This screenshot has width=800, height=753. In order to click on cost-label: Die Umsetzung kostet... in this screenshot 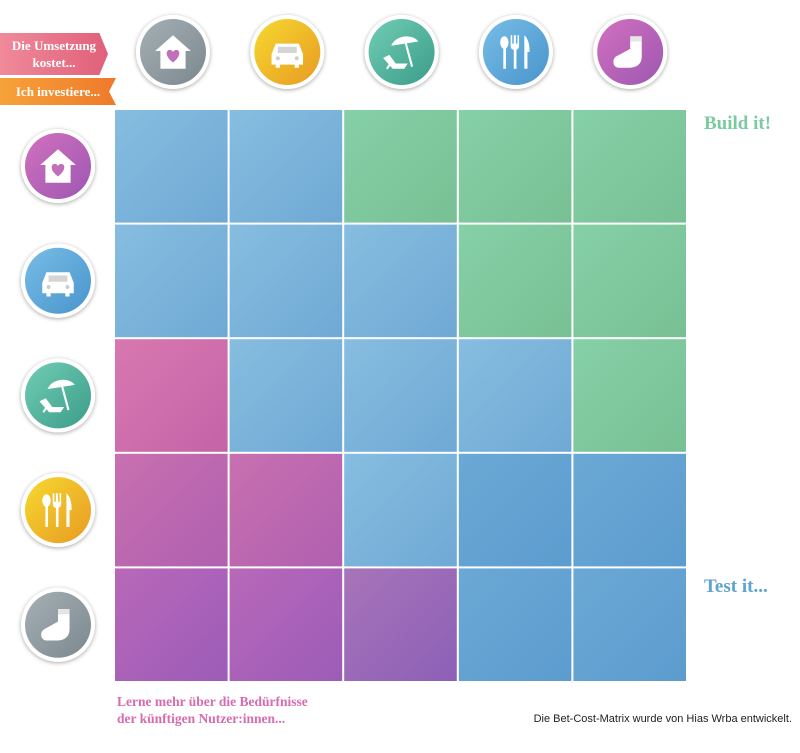, I will do `click(54, 54)`.